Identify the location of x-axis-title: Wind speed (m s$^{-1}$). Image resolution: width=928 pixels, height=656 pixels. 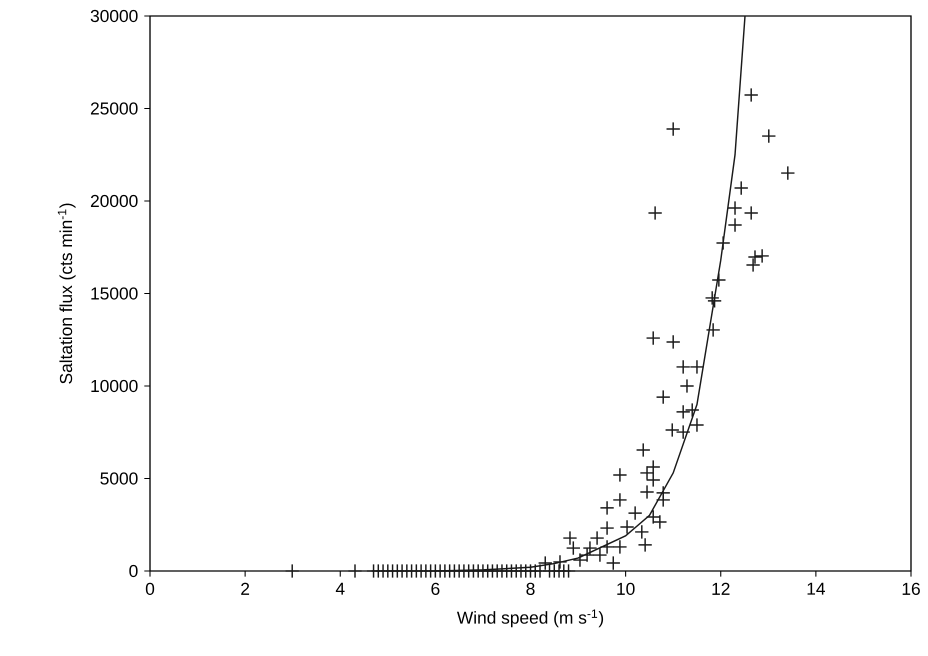
(530, 618).